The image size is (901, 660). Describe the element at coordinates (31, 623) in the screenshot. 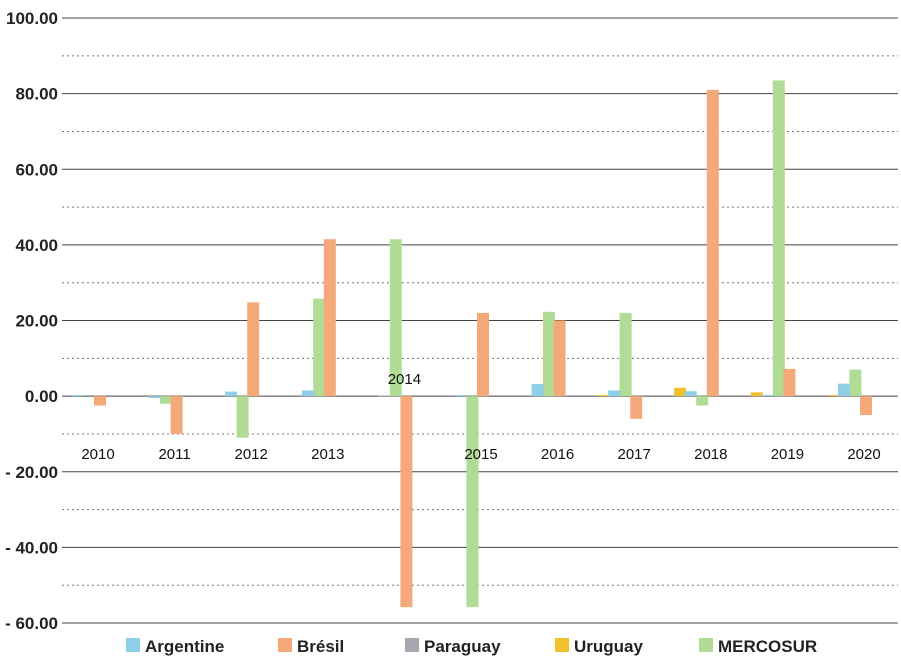

I see `y-tick-label: - 60.00` at that location.